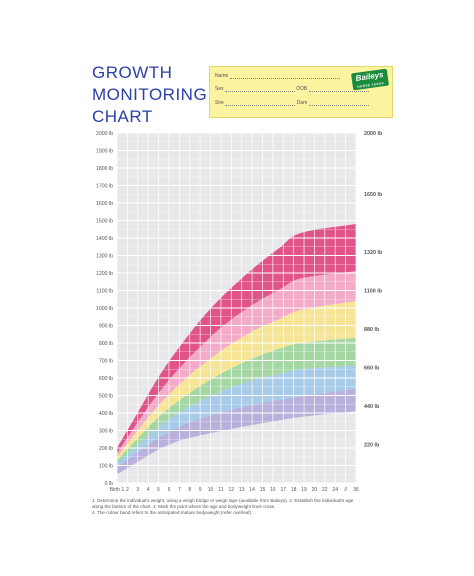 Image resolution: width=474 pixels, height=576 pixels. What do you see at coordinates (104, 256) in the screenshot?
I see `y-tick-label: 1300 lb` at bounding box center [104, 256].